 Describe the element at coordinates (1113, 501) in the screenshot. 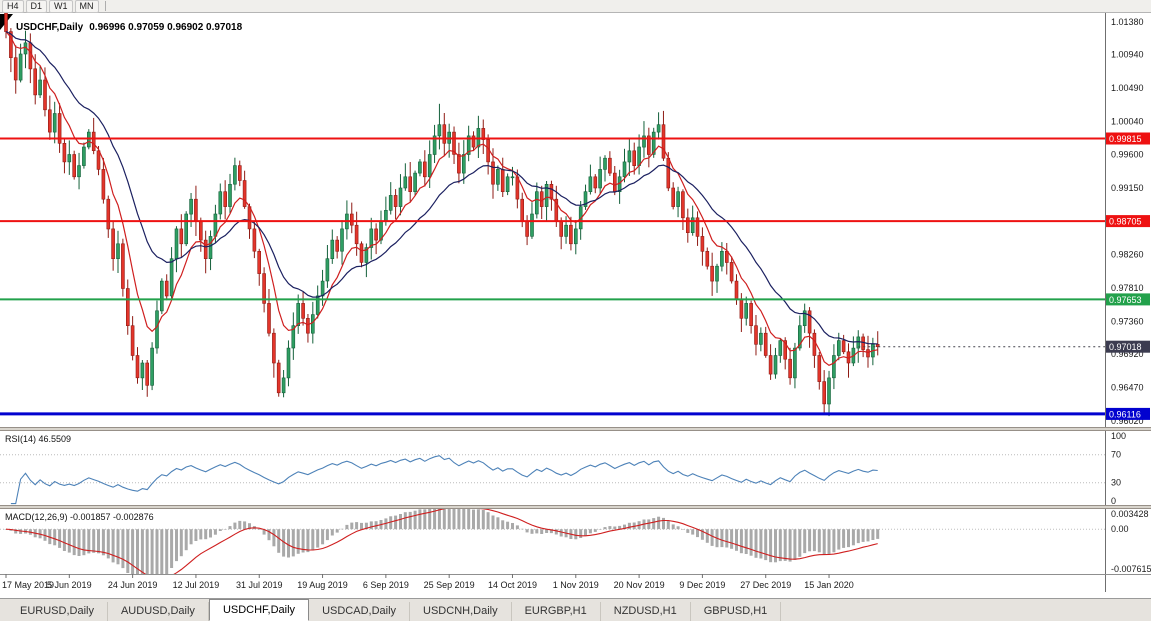

I see `rsi-axis-label: 0` at that location.